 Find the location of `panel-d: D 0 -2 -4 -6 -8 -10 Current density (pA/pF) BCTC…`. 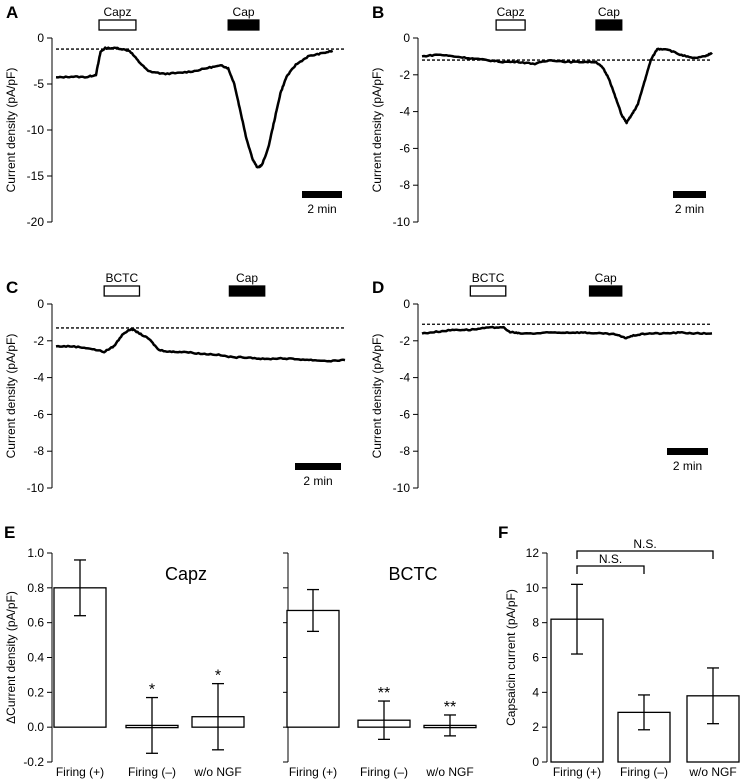

panel-d: D 0 -2 -4 -6 -8 -10 Current density (pA/pF) BCTC… is located at coordinates (541, 383).